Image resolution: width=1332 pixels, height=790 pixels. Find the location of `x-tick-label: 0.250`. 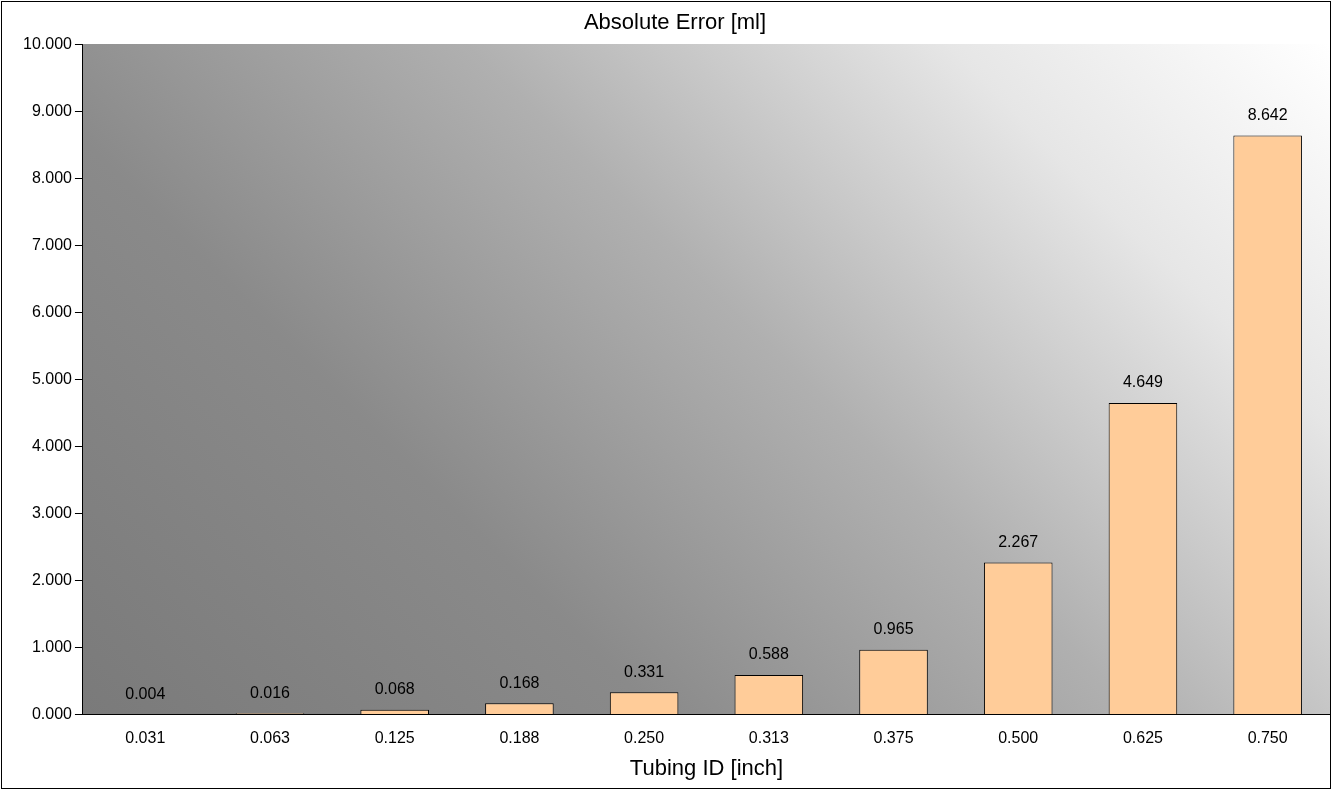

x-tick-label: 0.250 is located at coordinates (644, 738).